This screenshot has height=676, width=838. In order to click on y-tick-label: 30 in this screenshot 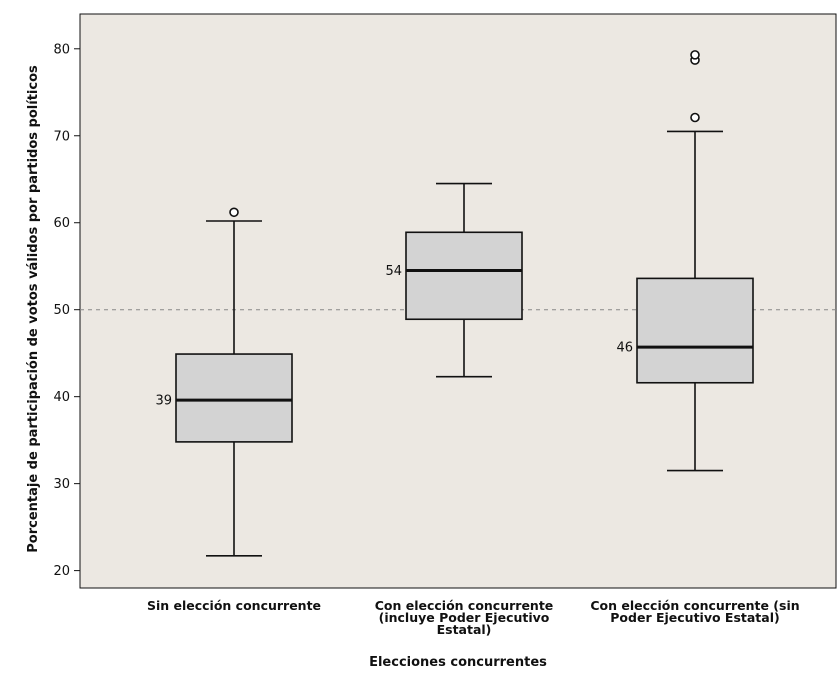, I will do `click(61, 484)`.